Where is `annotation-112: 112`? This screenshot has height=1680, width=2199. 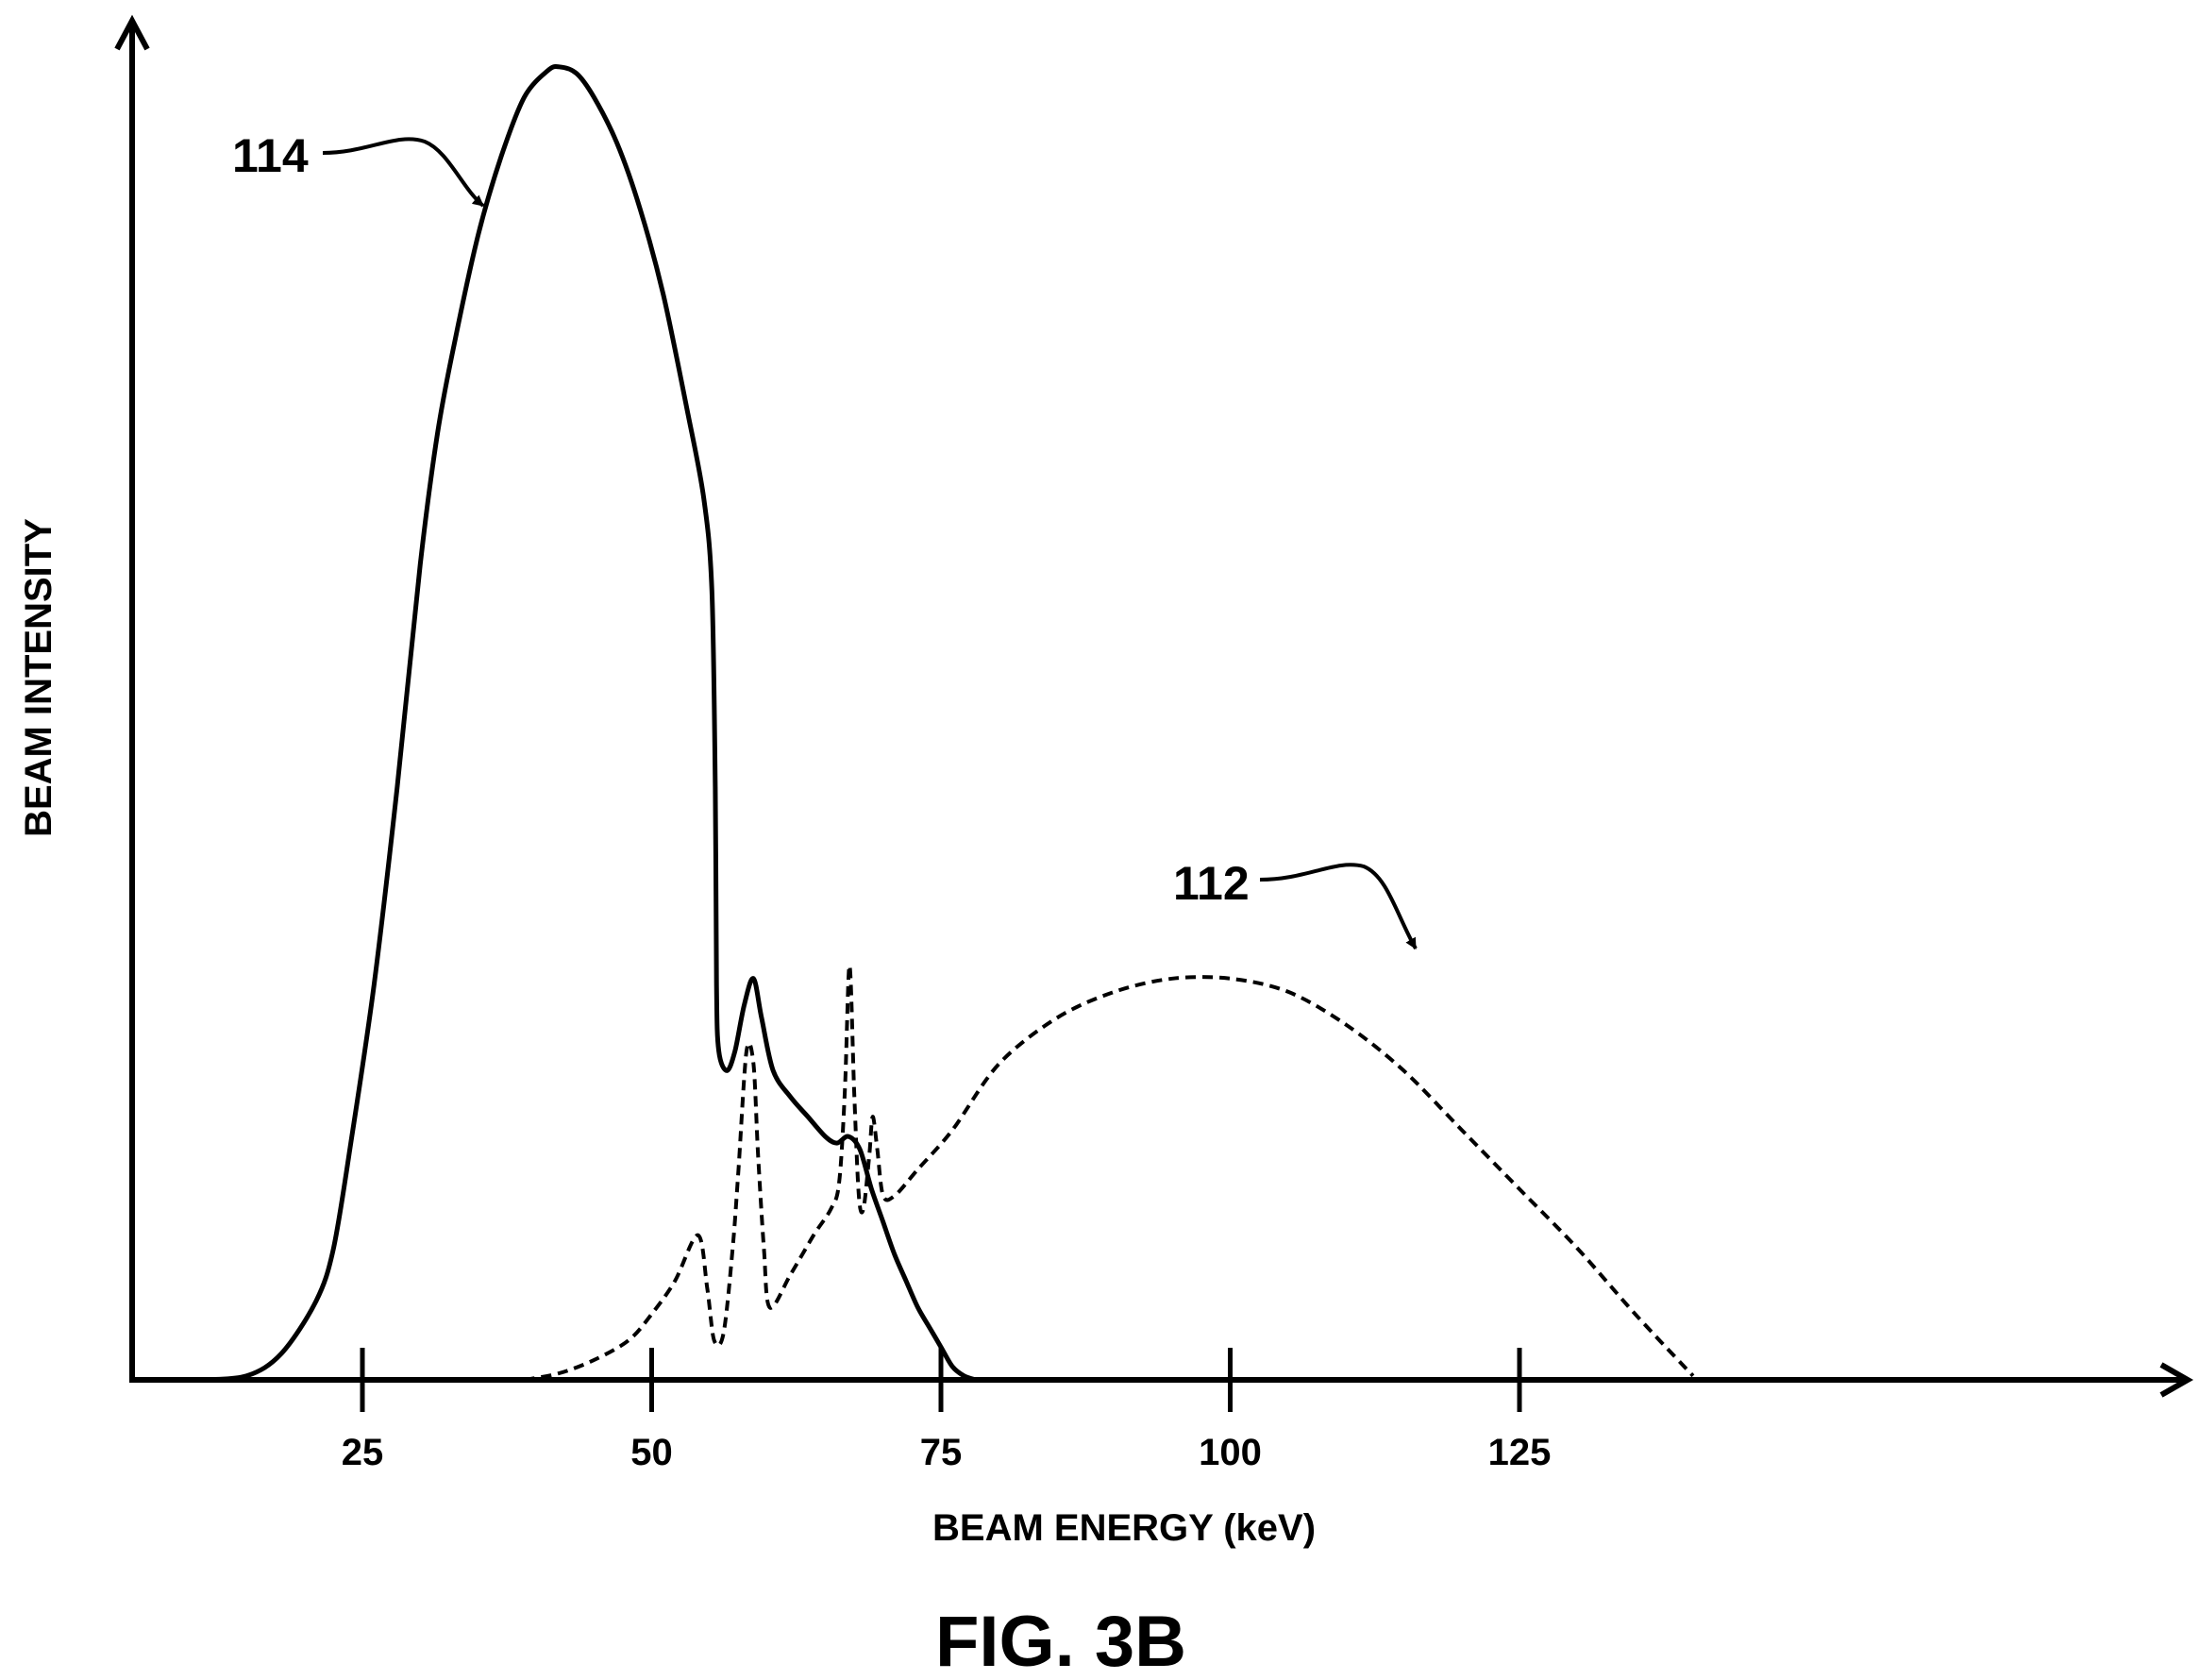
annotation-112: 112 is located at coordinates (1295, 903).